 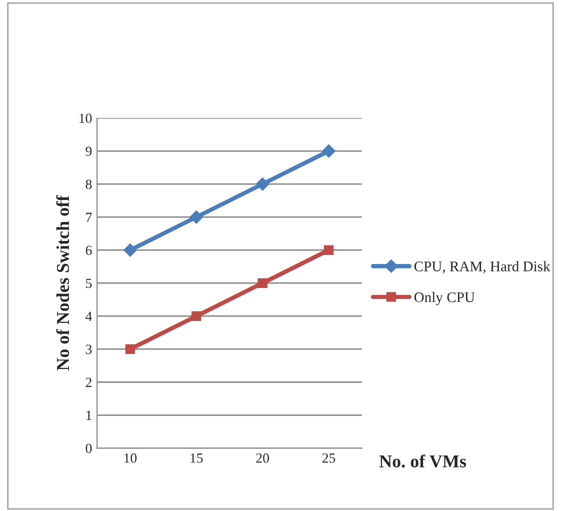 What do you see at coordinates (196, 458) in the screenshot?
I see `x-tick-label: 15` at bounding box center [196, 458].